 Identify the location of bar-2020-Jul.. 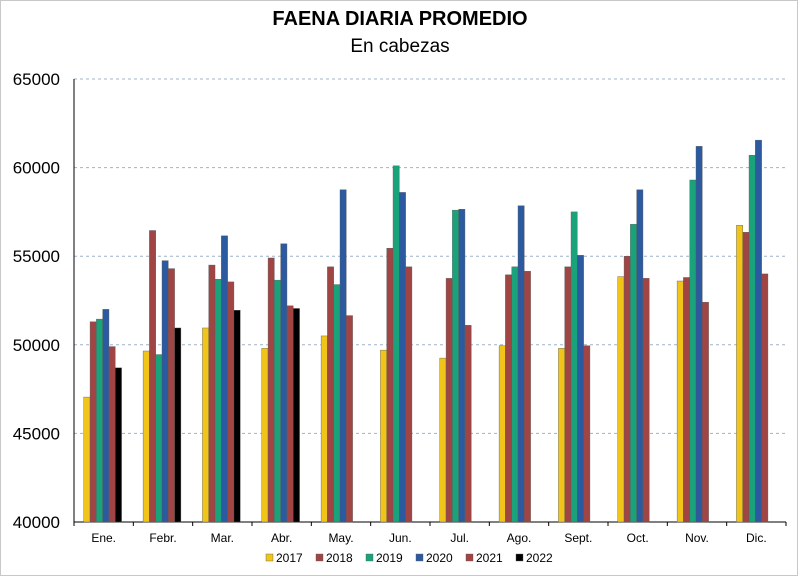
(462, 366).